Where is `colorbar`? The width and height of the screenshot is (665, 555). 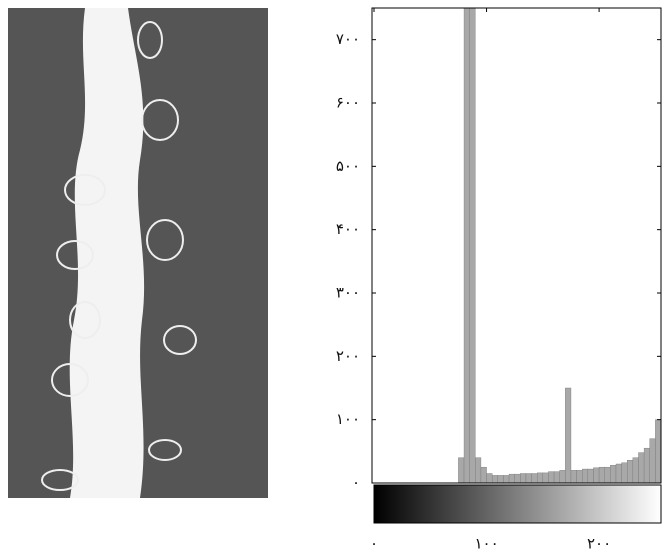 colorbar is located at coordinates (517, 504).